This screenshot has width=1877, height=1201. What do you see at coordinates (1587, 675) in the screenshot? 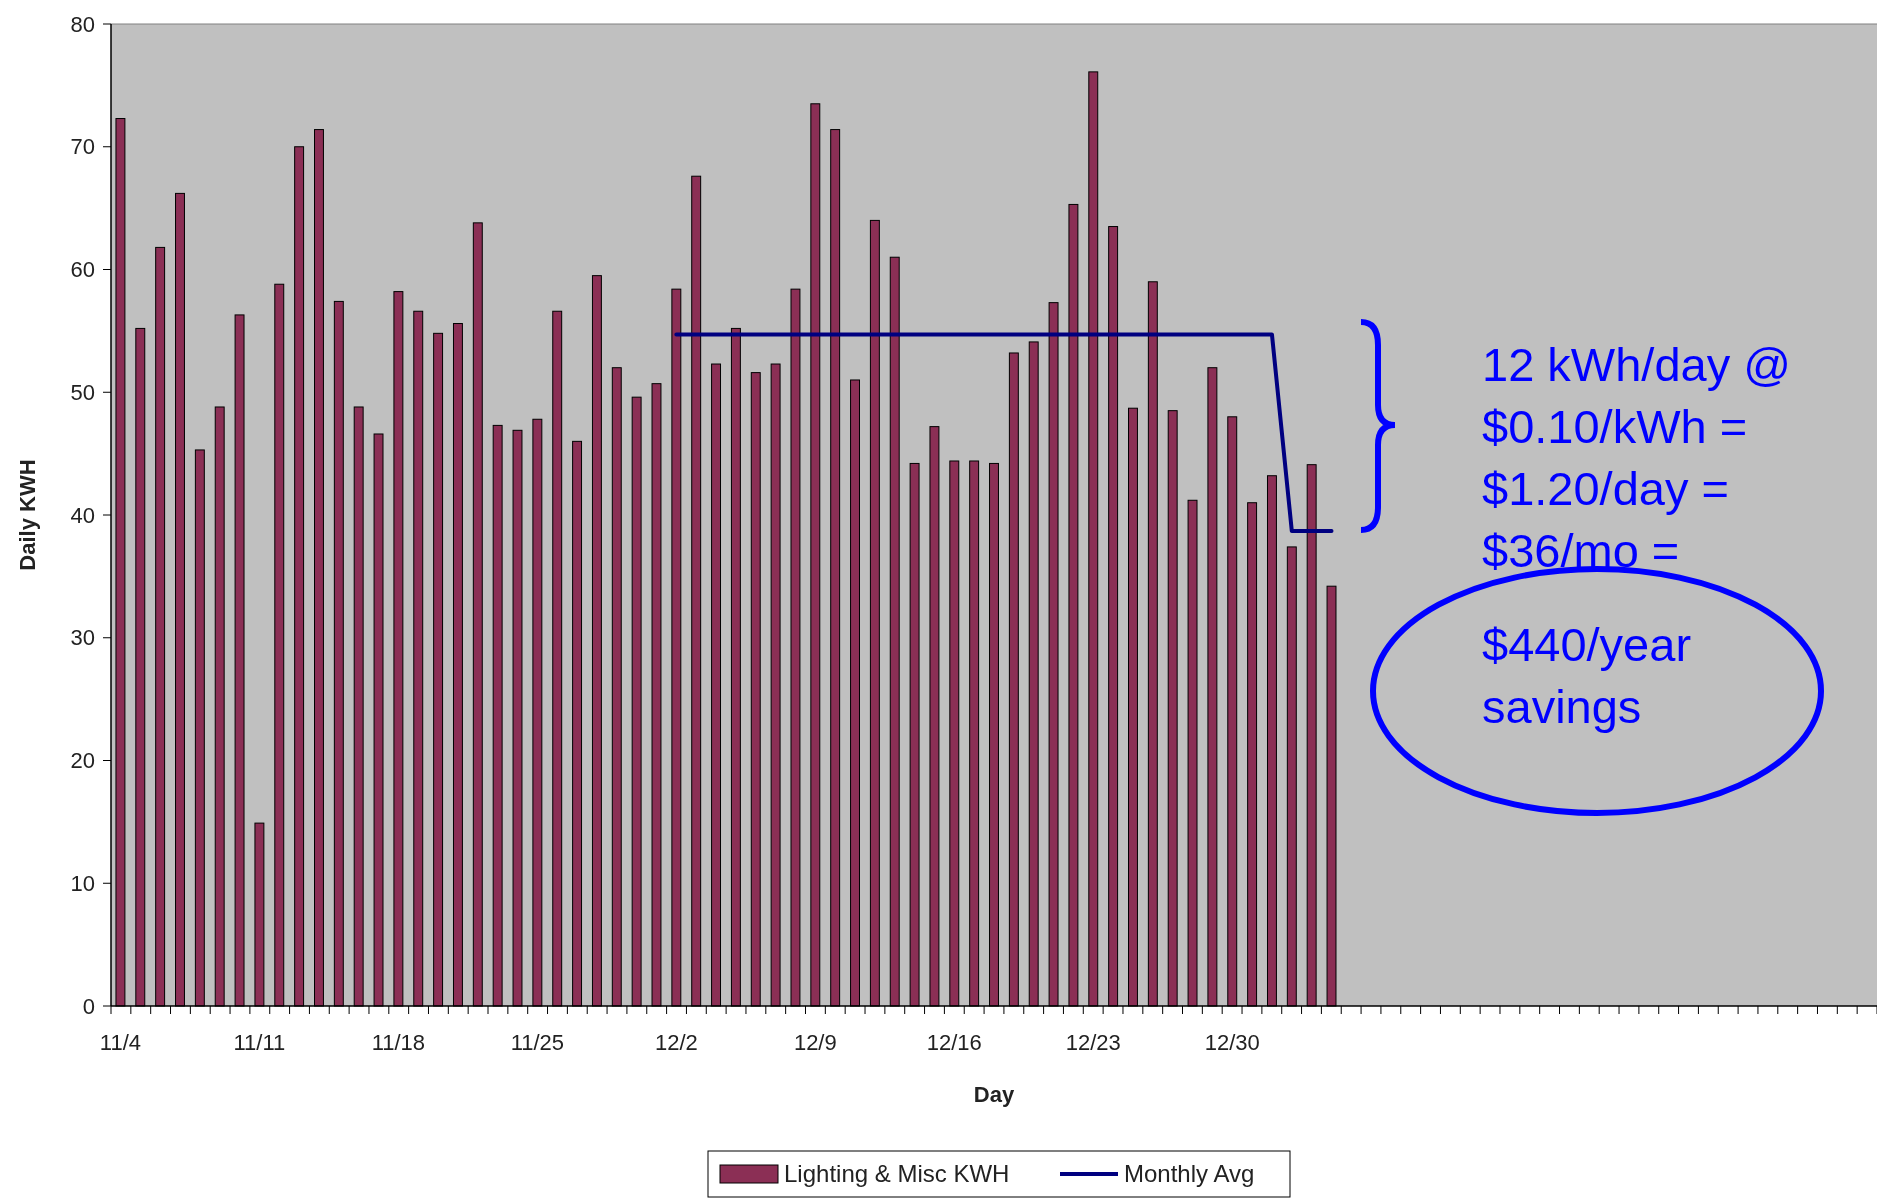
I see `annotation: $440/year savings` at bounding box center [1587, 675].